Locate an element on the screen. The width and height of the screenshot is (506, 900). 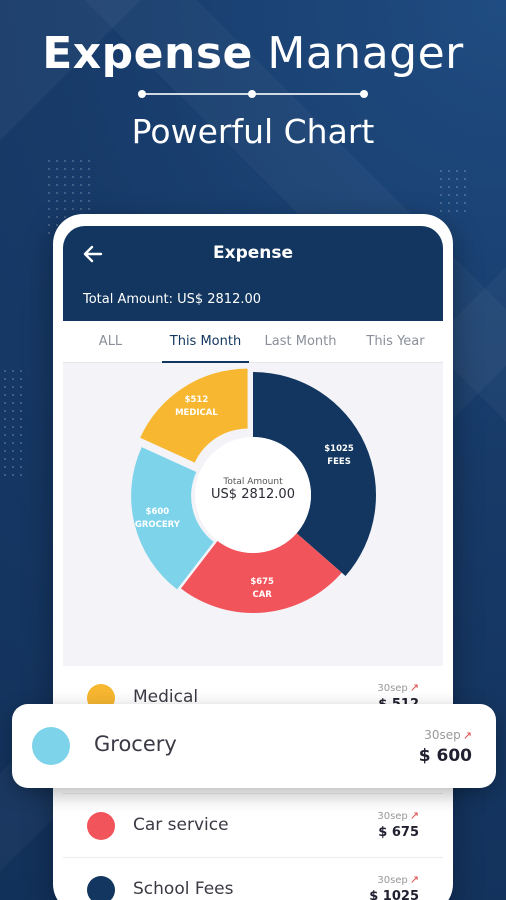
donut-hole is located at coordinates (253, 495).